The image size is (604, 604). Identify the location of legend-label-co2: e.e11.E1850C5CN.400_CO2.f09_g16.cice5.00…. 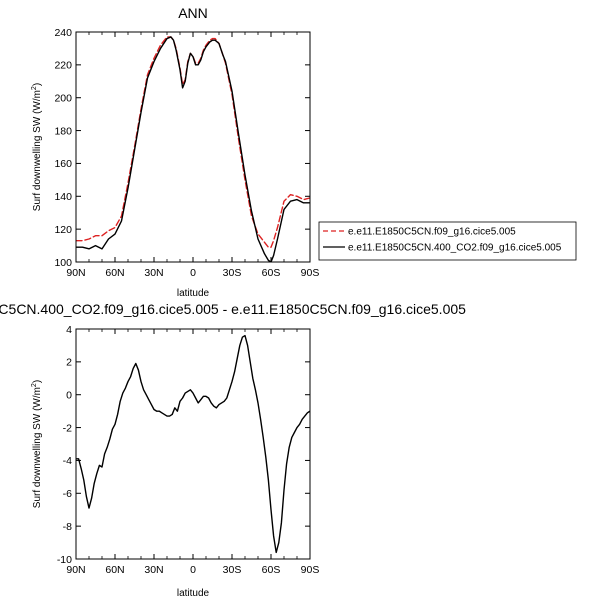
(455, 248).